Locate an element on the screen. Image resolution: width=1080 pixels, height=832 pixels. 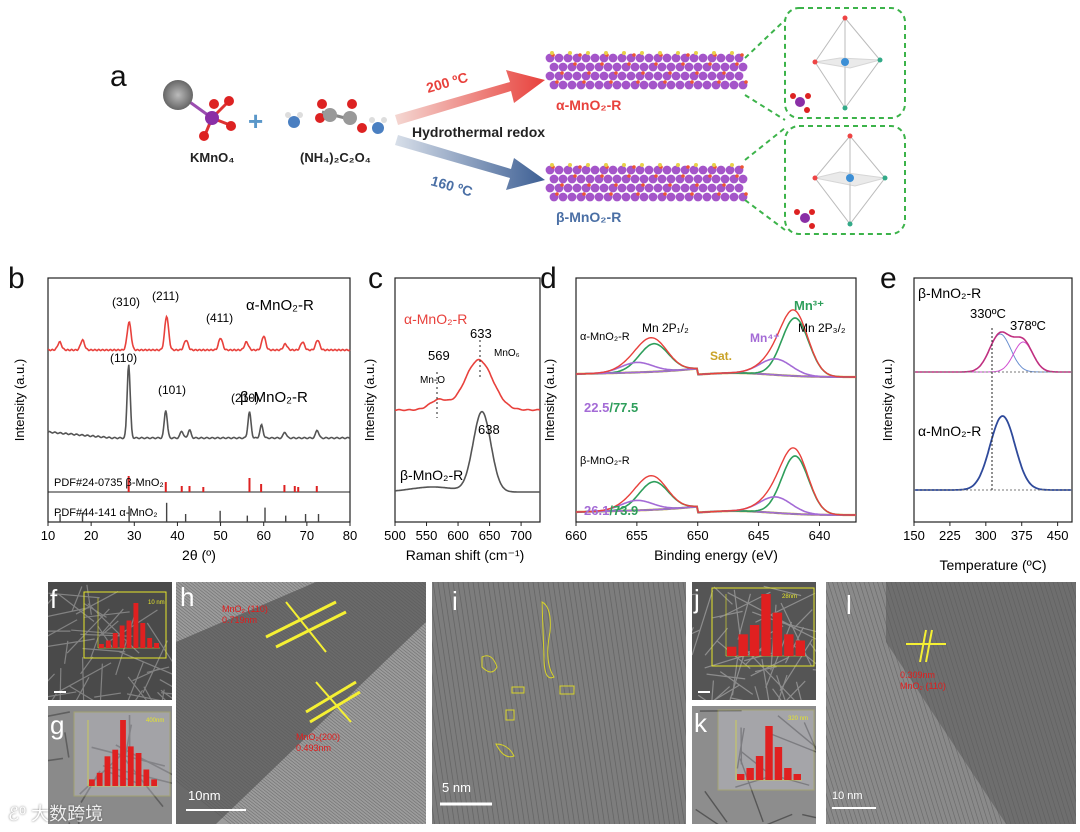
raman-xlabel: Raman shift (cm⁻¹) is located at coordinates (465, 555).